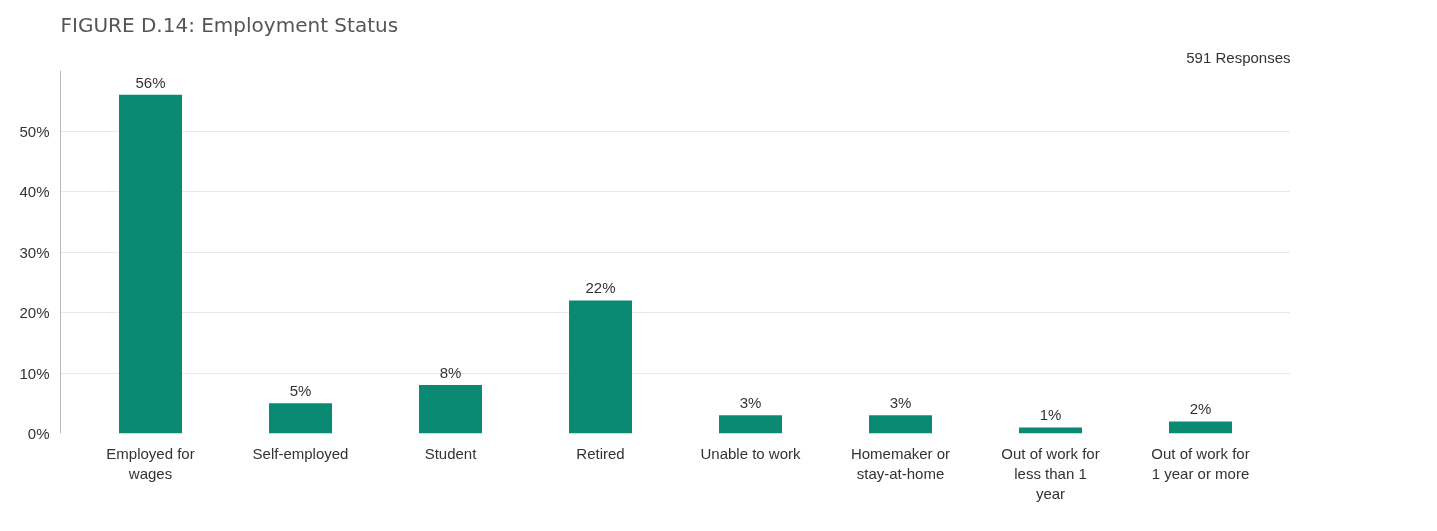 This screenshot has width=1437, height=531. What do you see at coordinates (150, 82) in the screenshot?
I see `data-label: 56%` at bounding box center [150, 82].